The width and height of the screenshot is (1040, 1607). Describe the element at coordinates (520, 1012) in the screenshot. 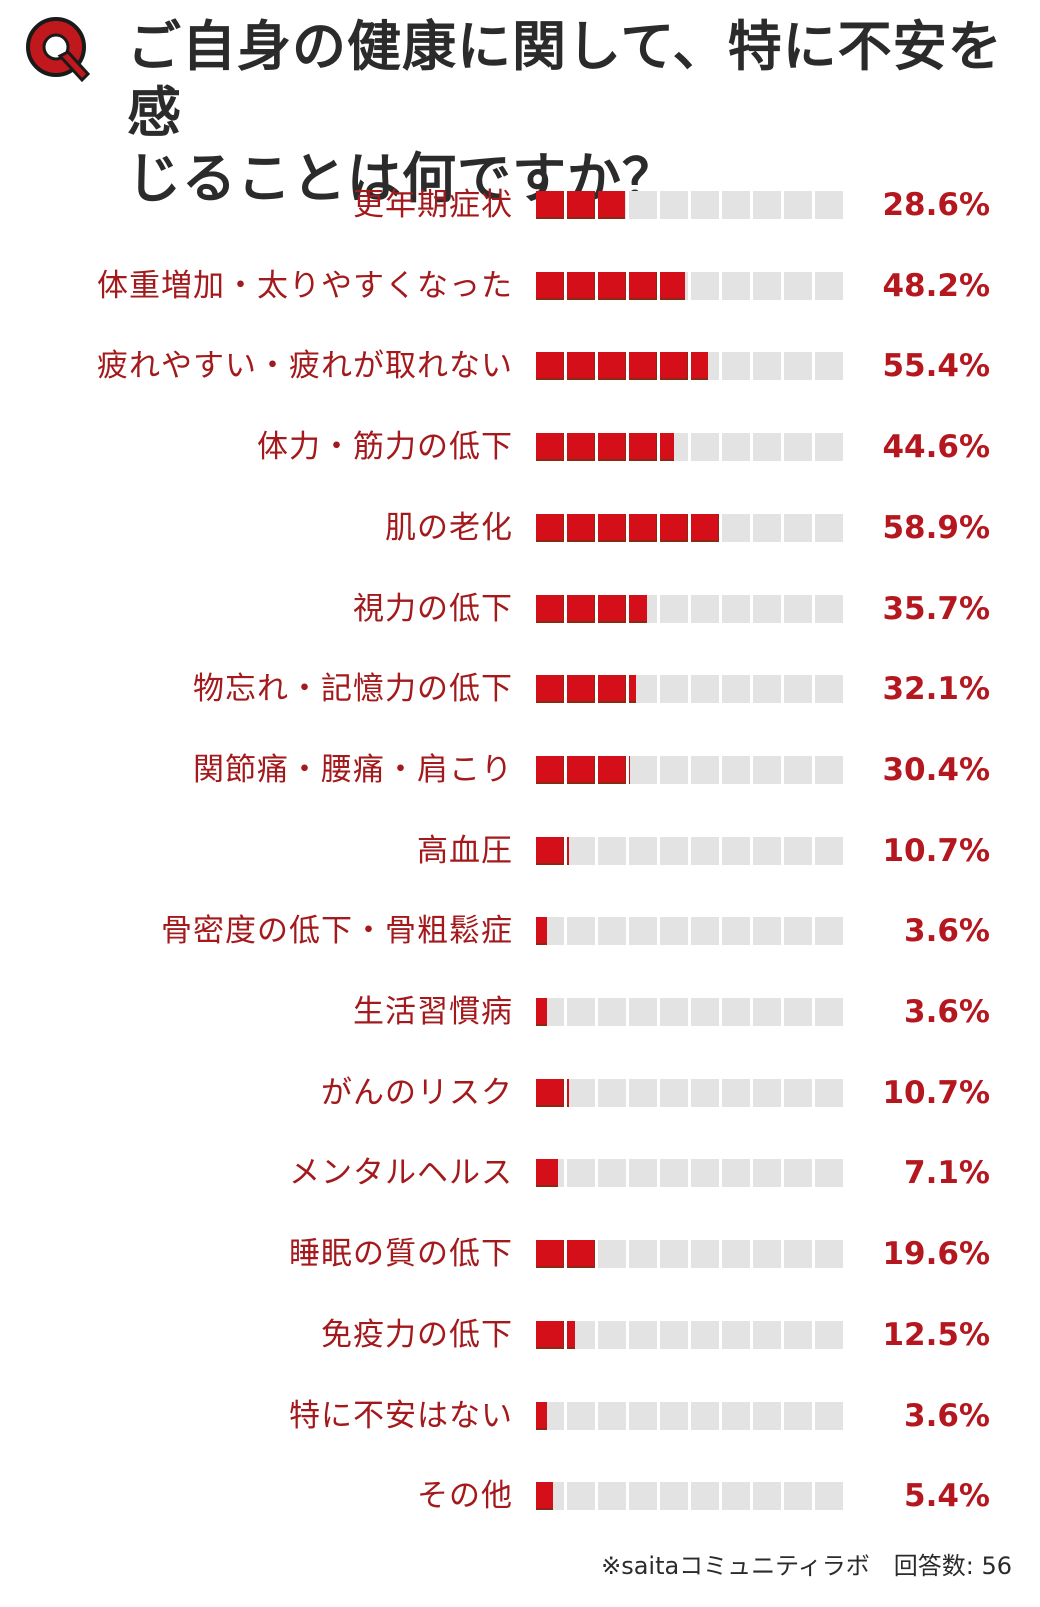

I see `chart-row: 生活習慣病 3.6%` at that location.